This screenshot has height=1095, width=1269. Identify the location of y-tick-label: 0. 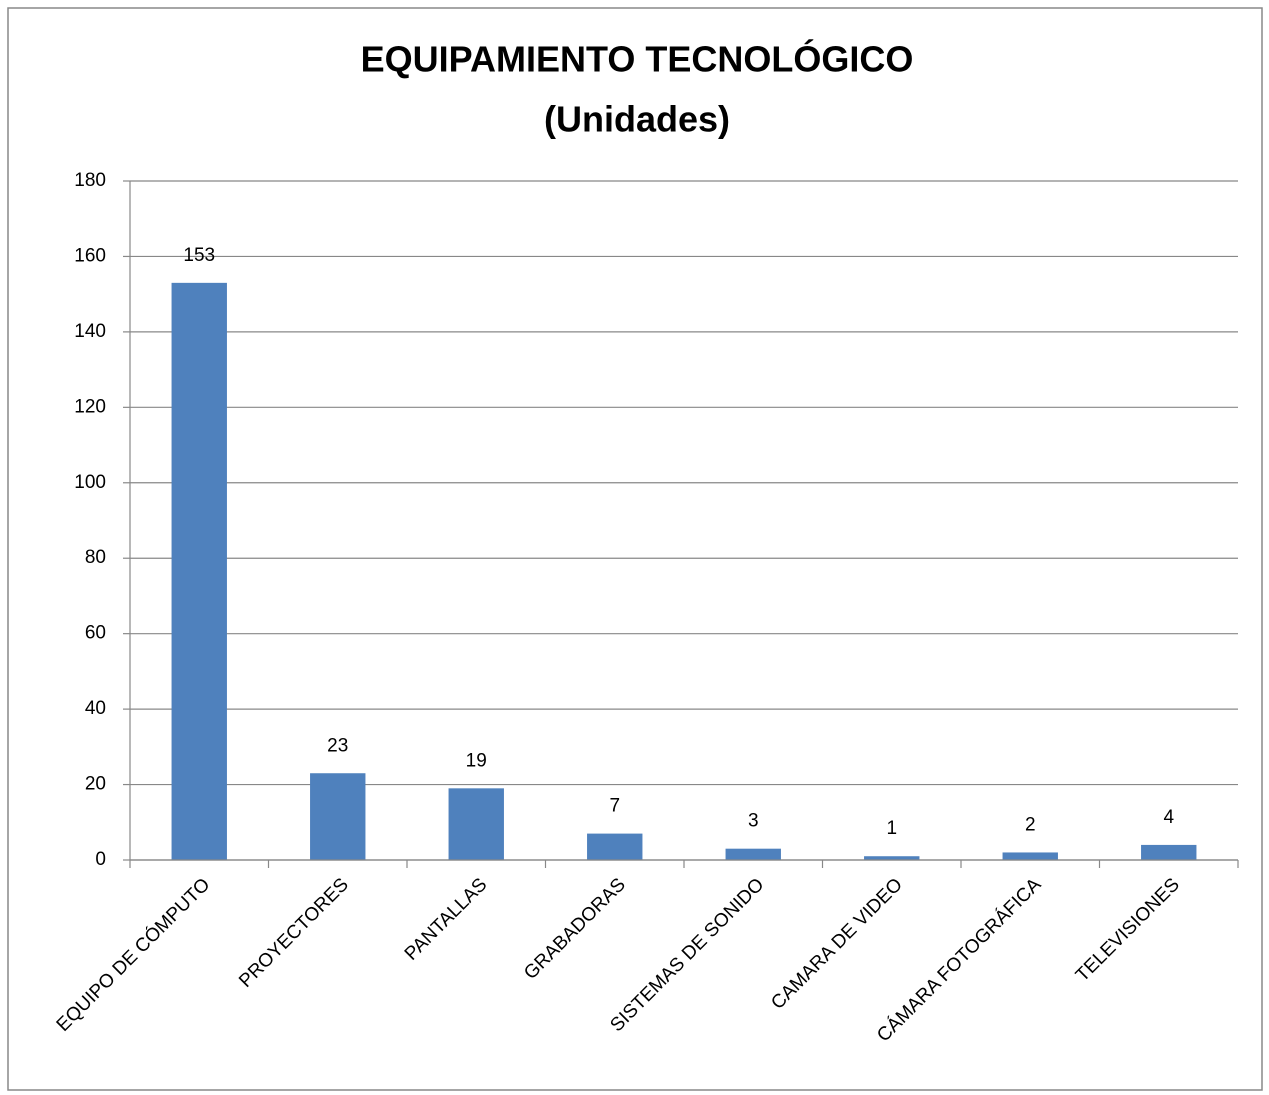
(100, 859).